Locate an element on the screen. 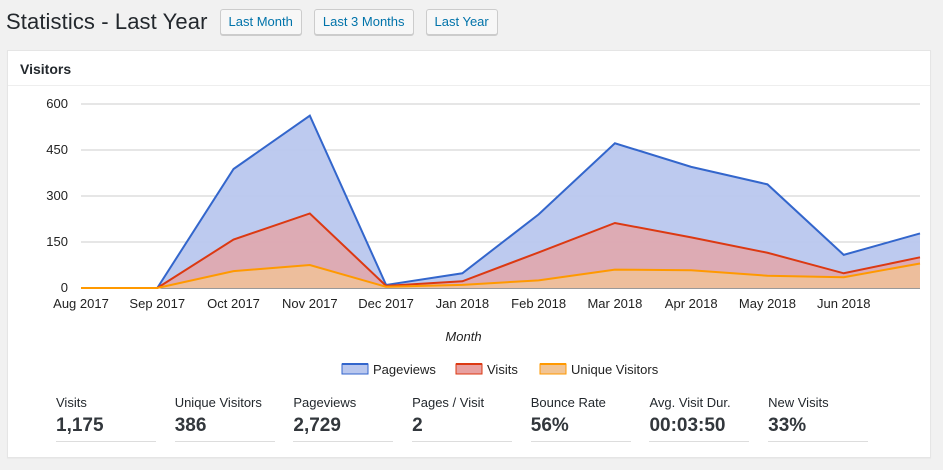  x-tick-label: May 2018 is located at coordinates (767, 303).